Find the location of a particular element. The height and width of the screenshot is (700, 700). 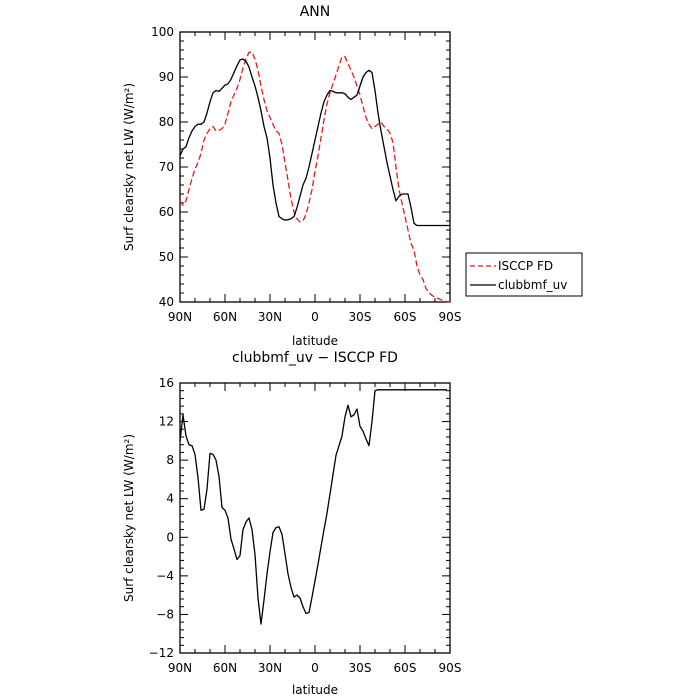

legend-box is located at coordinates (524, 274).